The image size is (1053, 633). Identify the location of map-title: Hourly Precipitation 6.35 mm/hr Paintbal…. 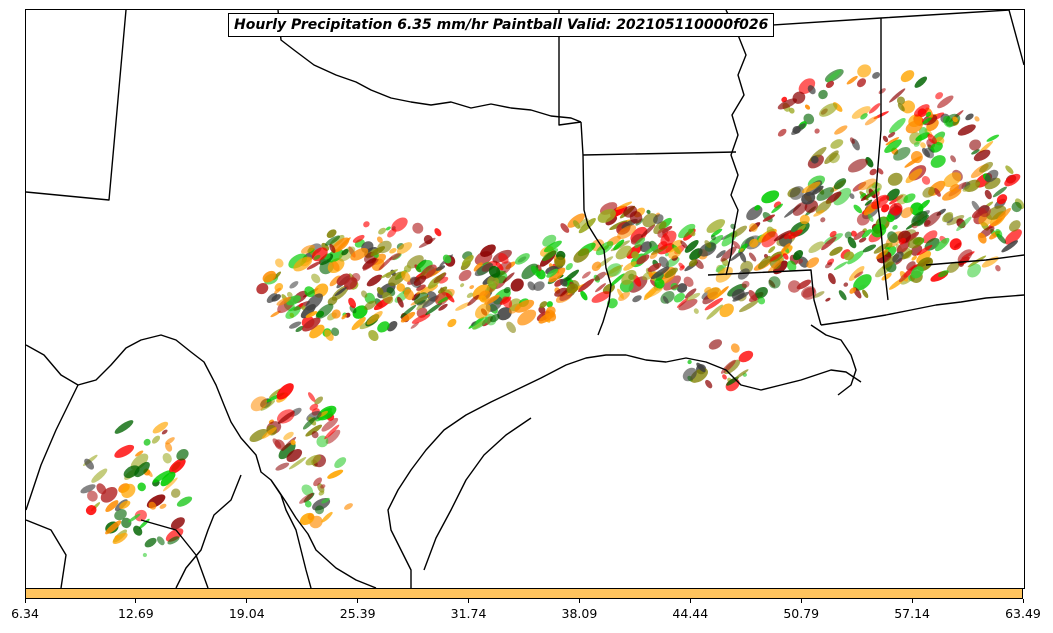
(501, 25).